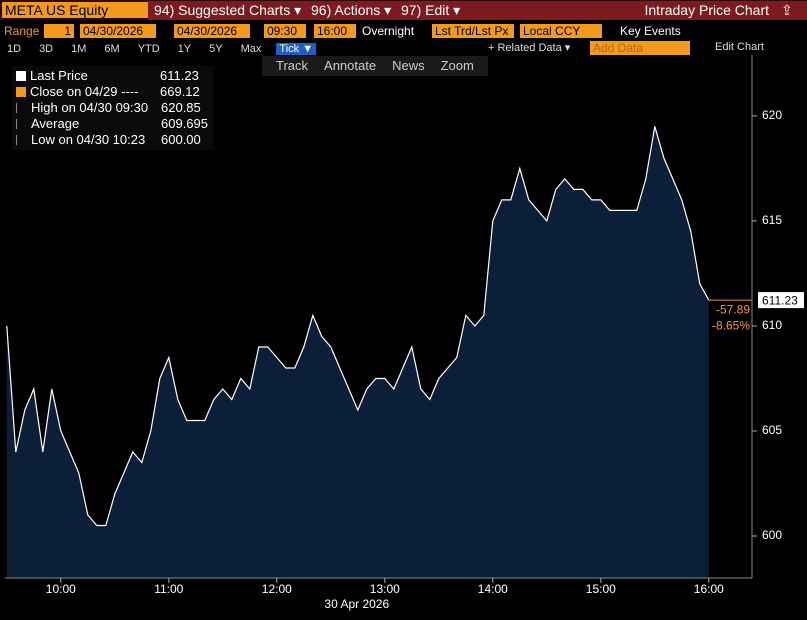 The width and height of the screenshot is (807, 620). What do you see at coordinates (112, 49) in the screenshot?
I see `period-button: 6M` at bounding box center [112, 49].